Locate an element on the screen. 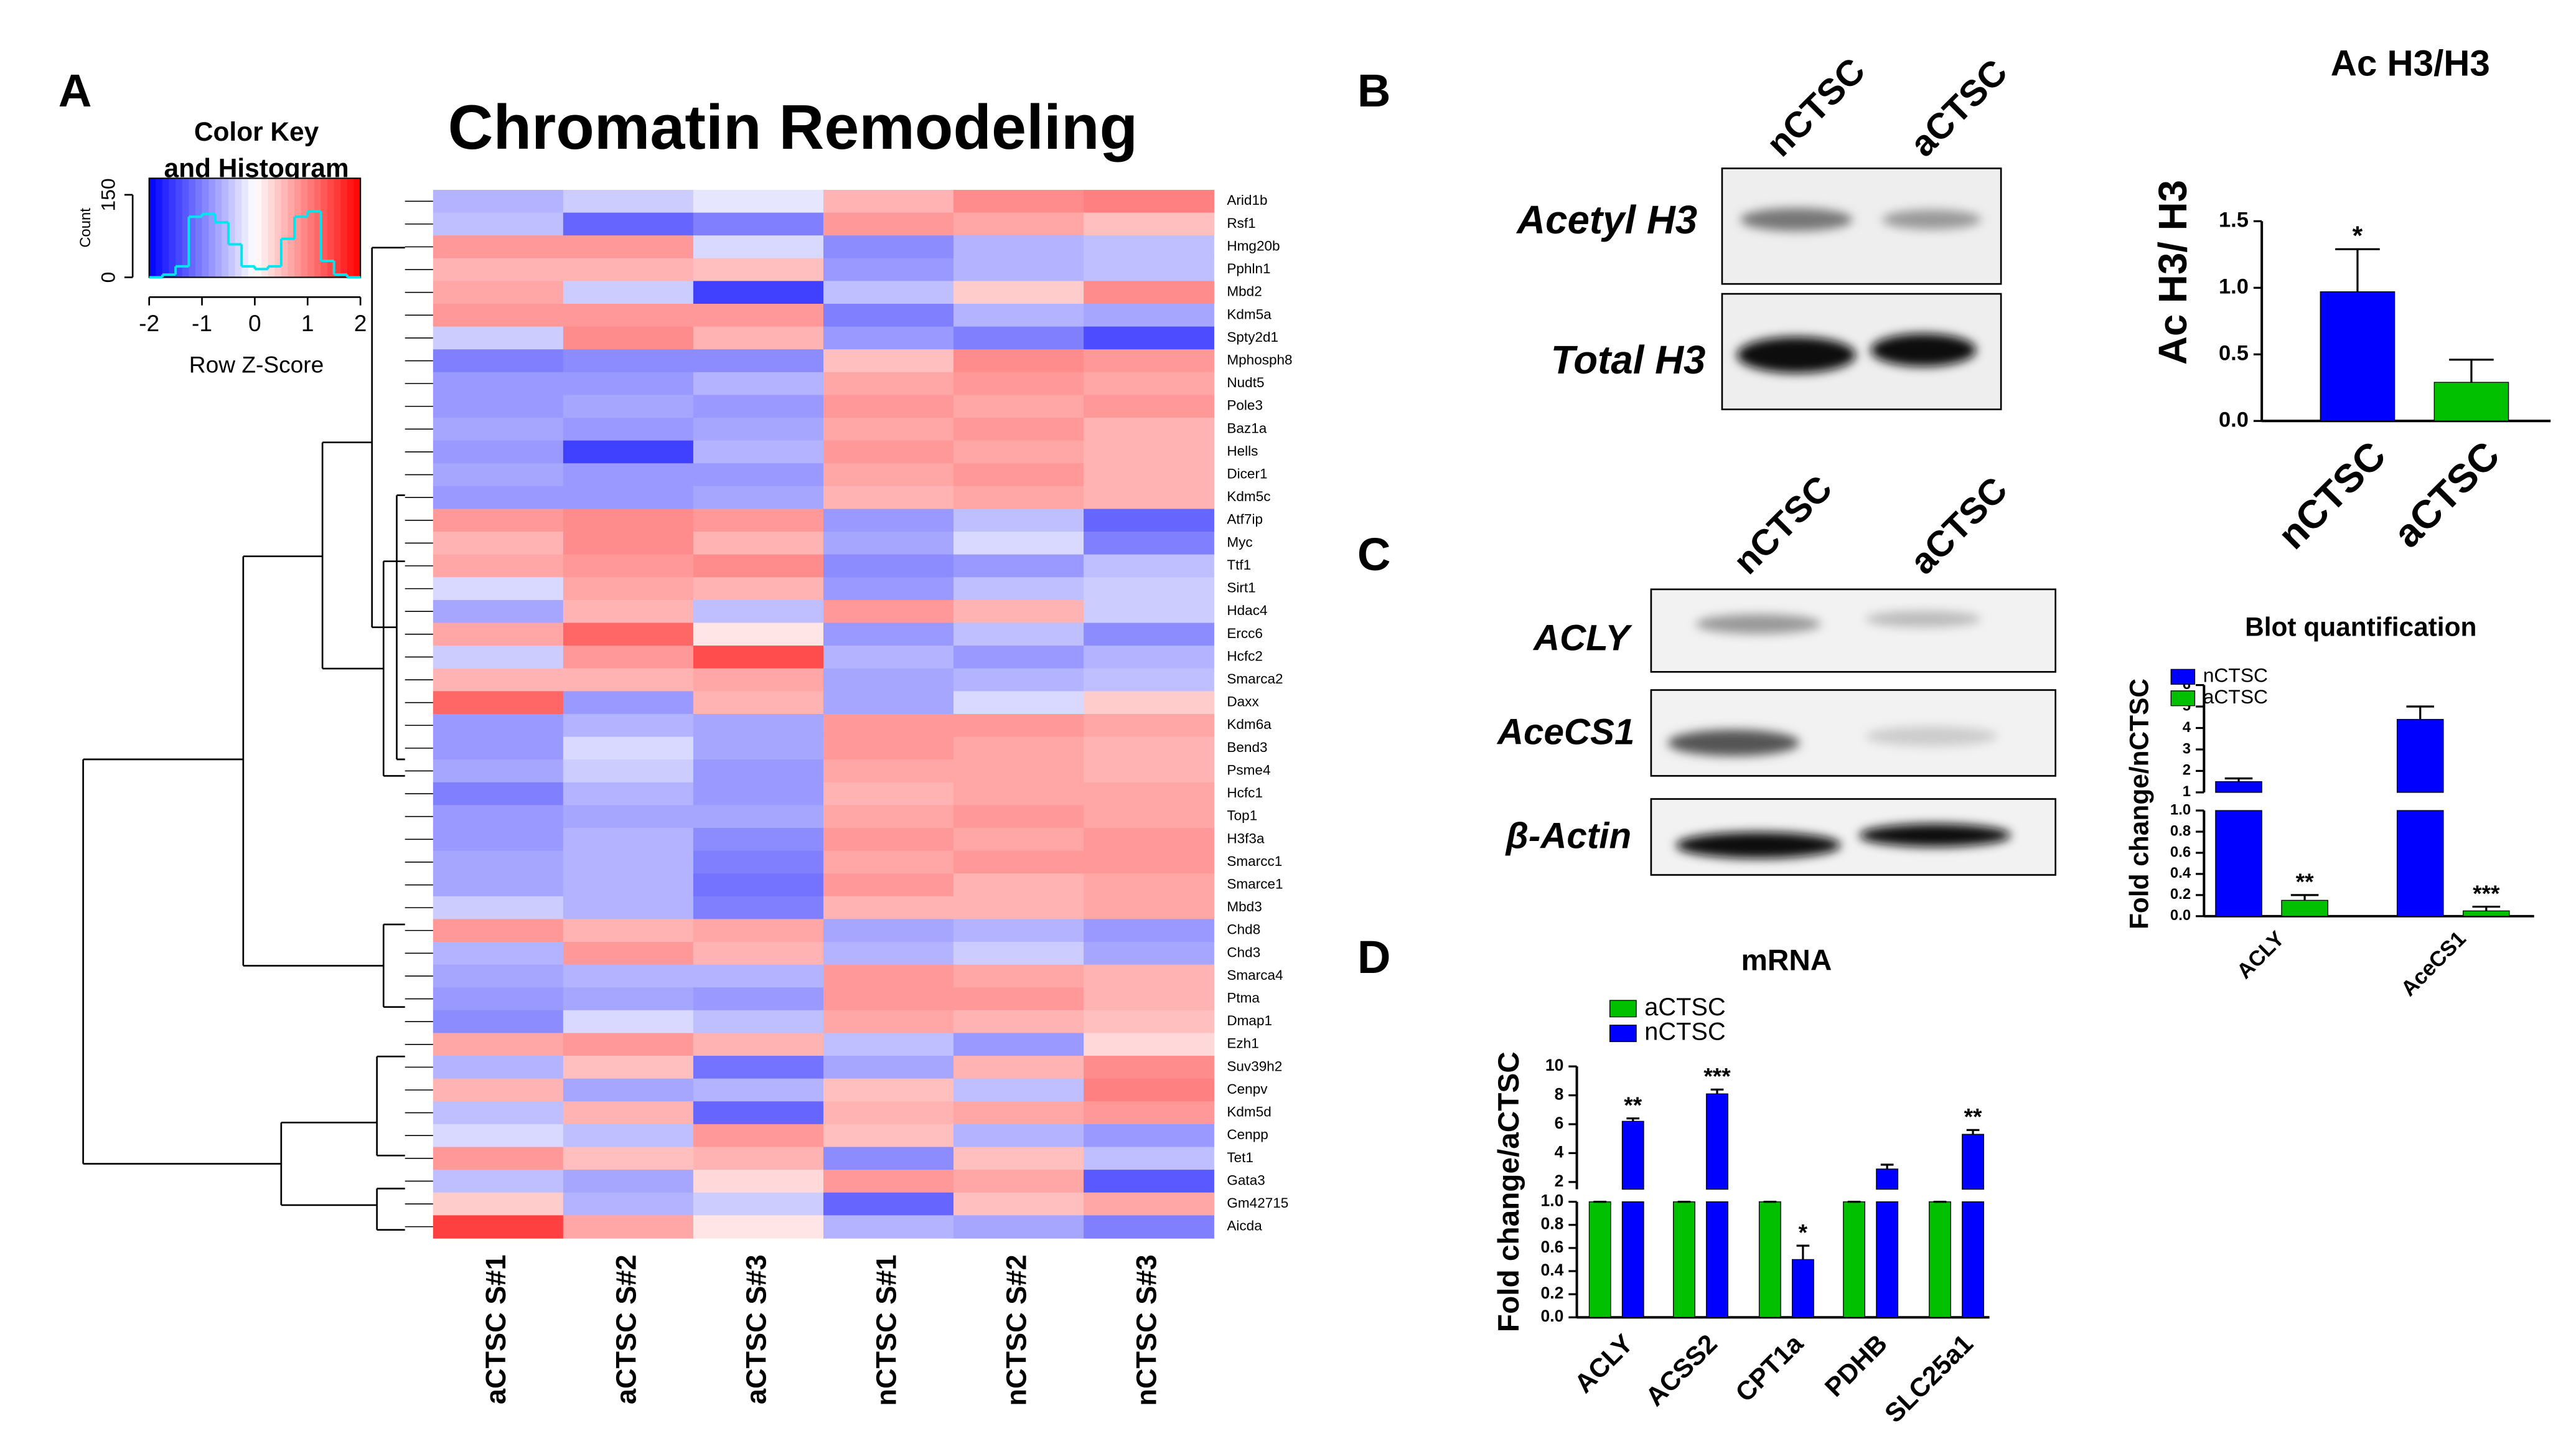 The height and width of the screenshot is (1456, 2576). blot-row-label: Total H3 is located at coordinates (1628, 360).